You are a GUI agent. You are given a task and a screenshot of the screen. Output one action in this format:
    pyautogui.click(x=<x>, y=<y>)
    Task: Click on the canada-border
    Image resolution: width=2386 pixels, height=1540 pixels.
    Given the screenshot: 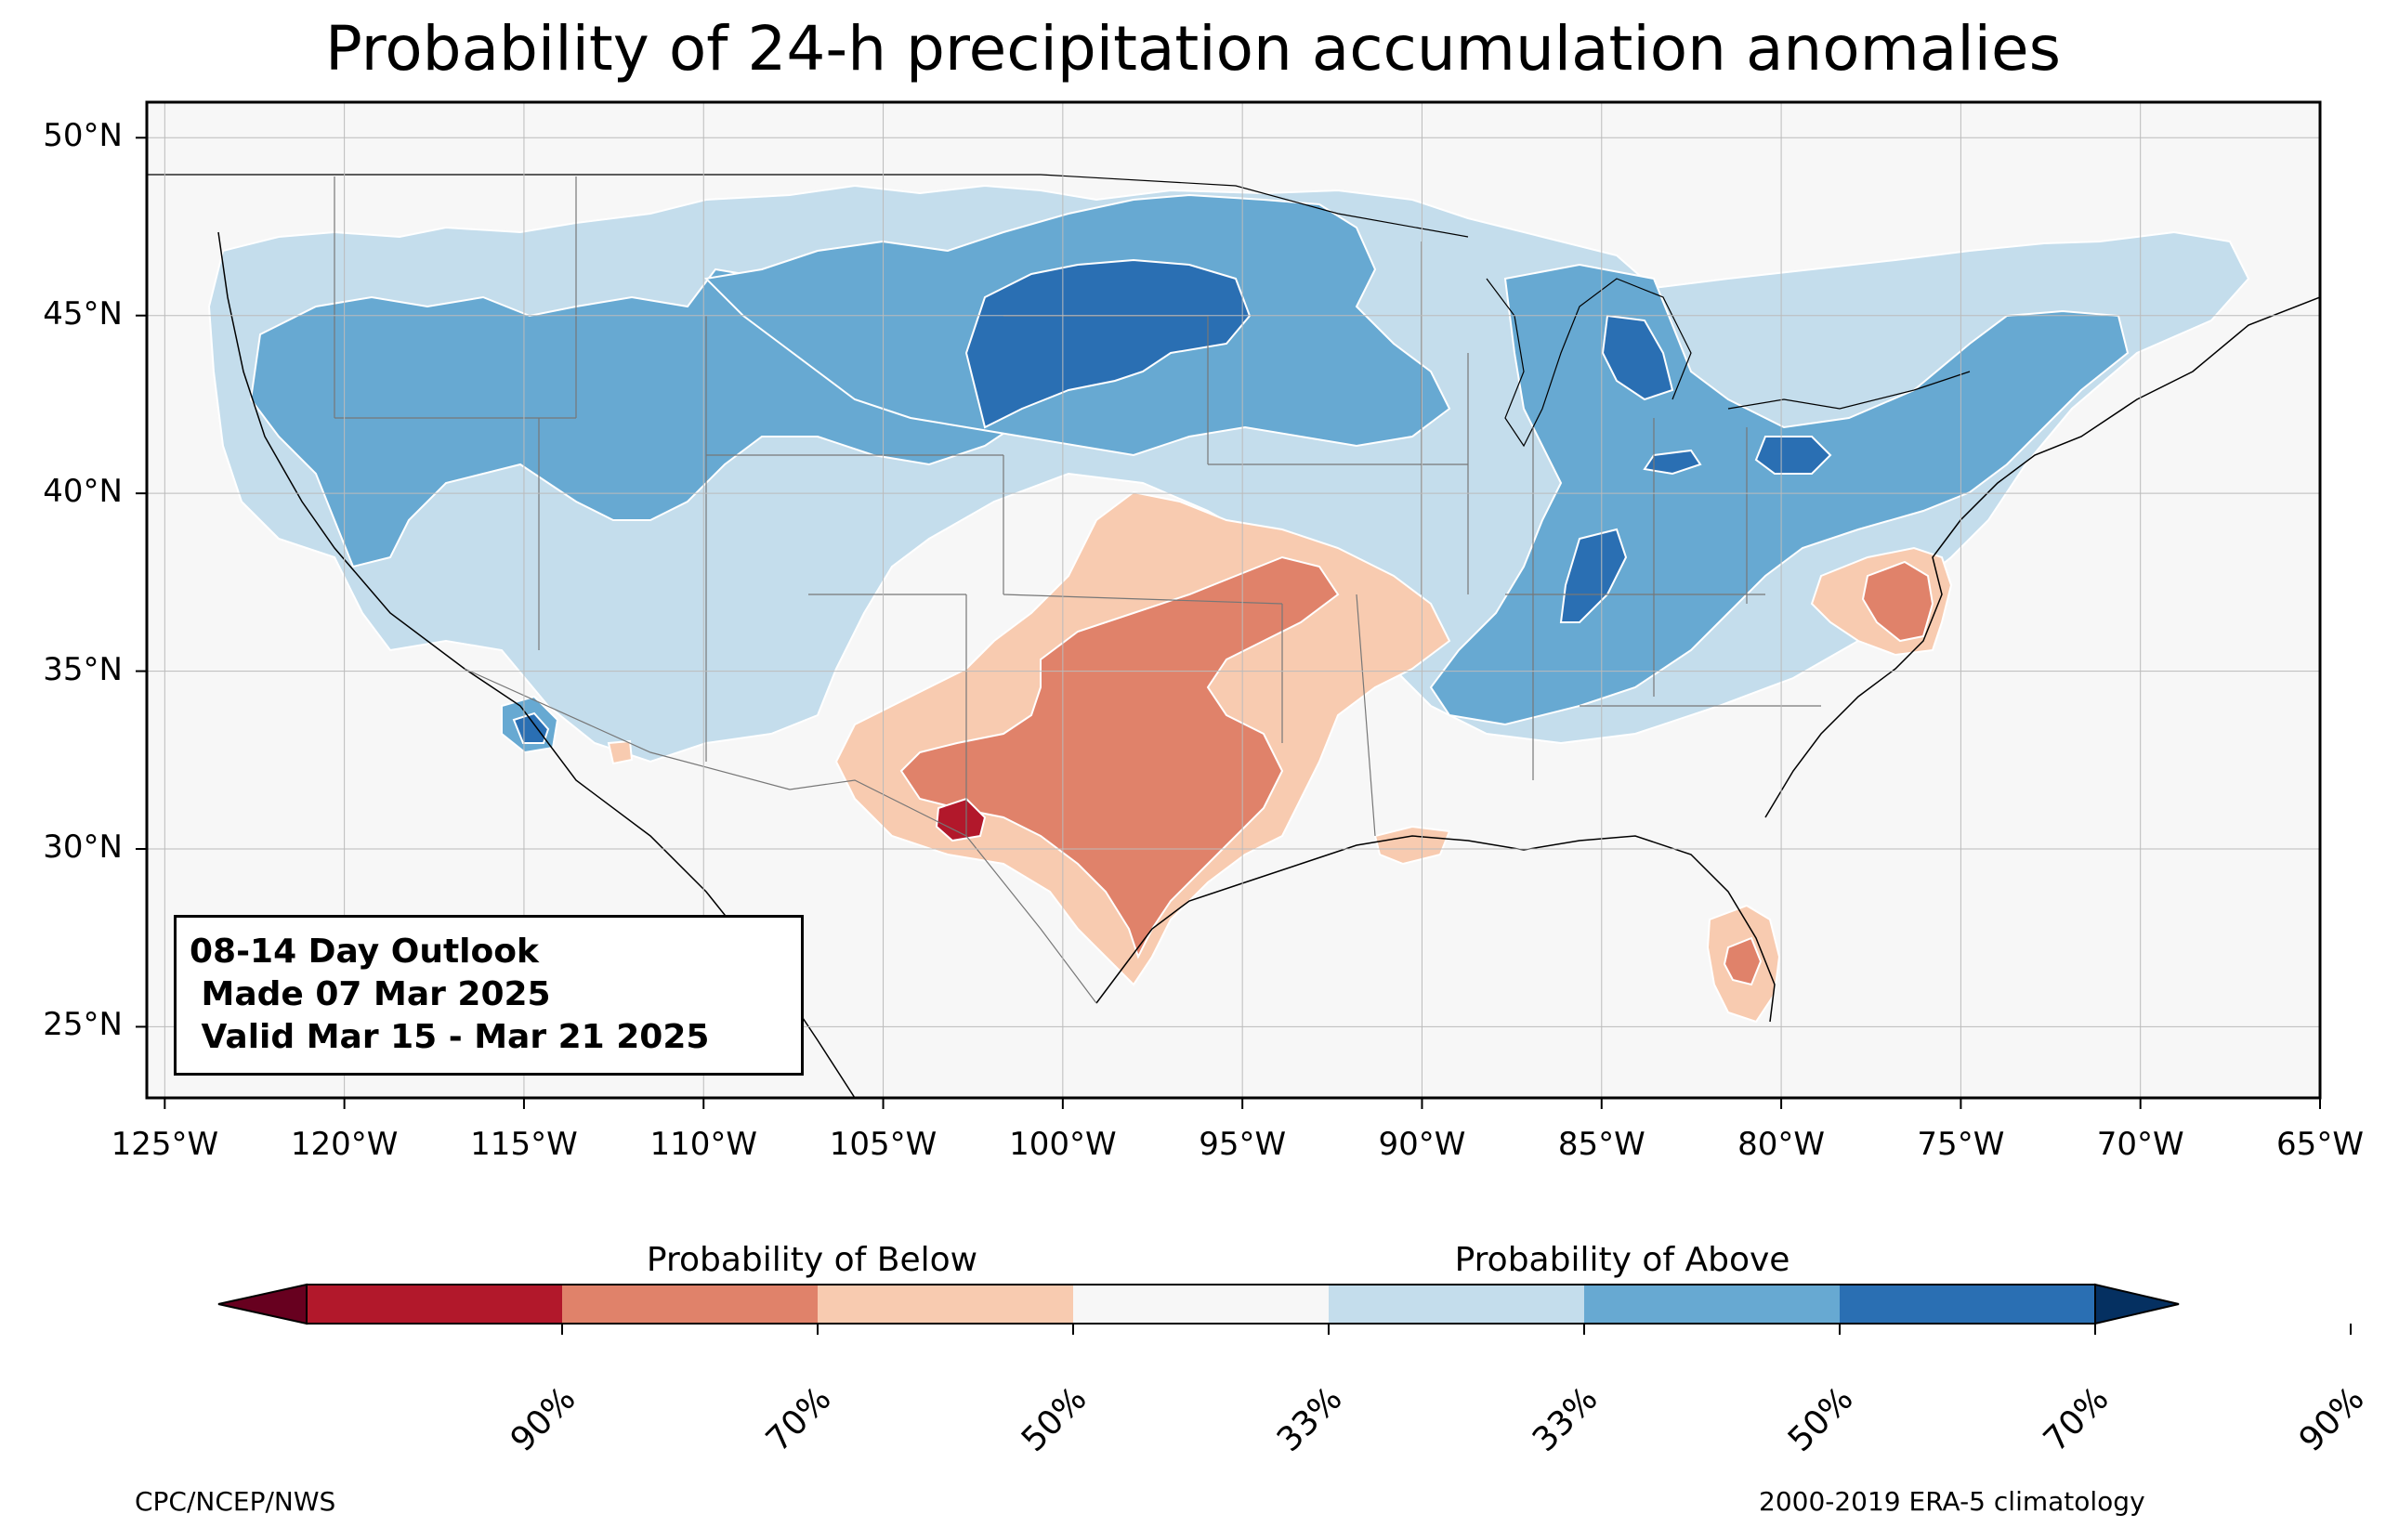 What is the action you would take?
    pyautogui.click(x=808, y=206)
    